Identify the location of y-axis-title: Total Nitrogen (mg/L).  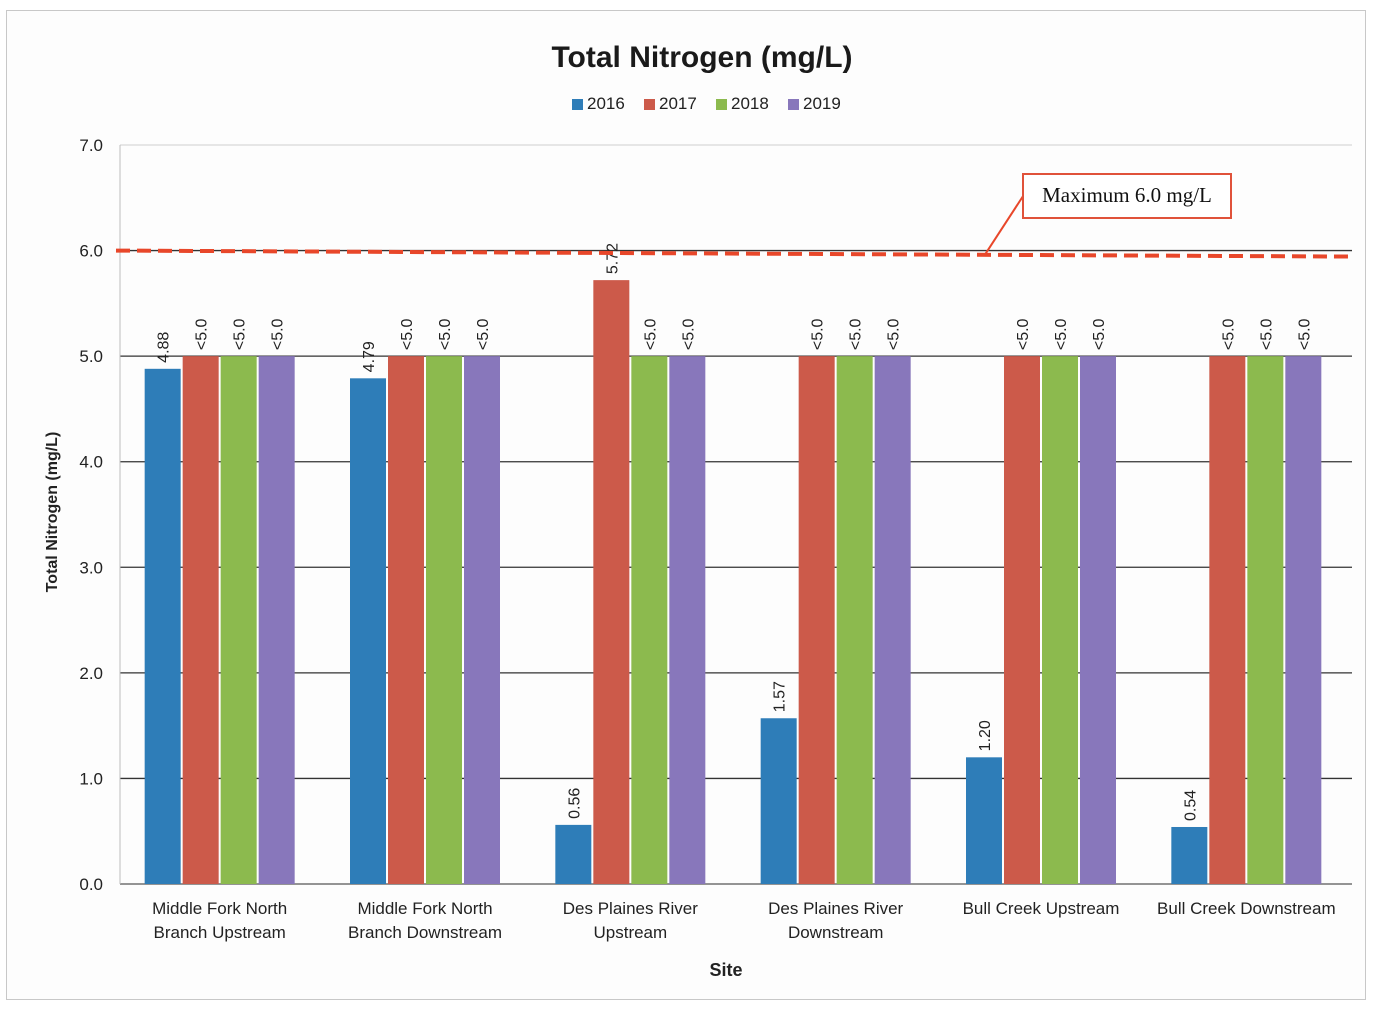
(52, 512).